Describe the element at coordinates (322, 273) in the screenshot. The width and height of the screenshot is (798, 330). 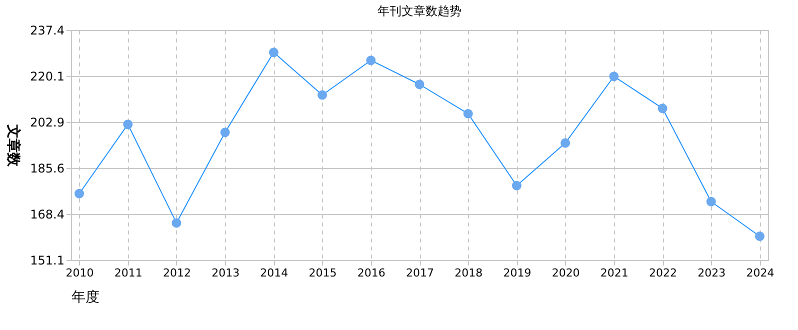
I see `x-tick-label: 2015` at that location.